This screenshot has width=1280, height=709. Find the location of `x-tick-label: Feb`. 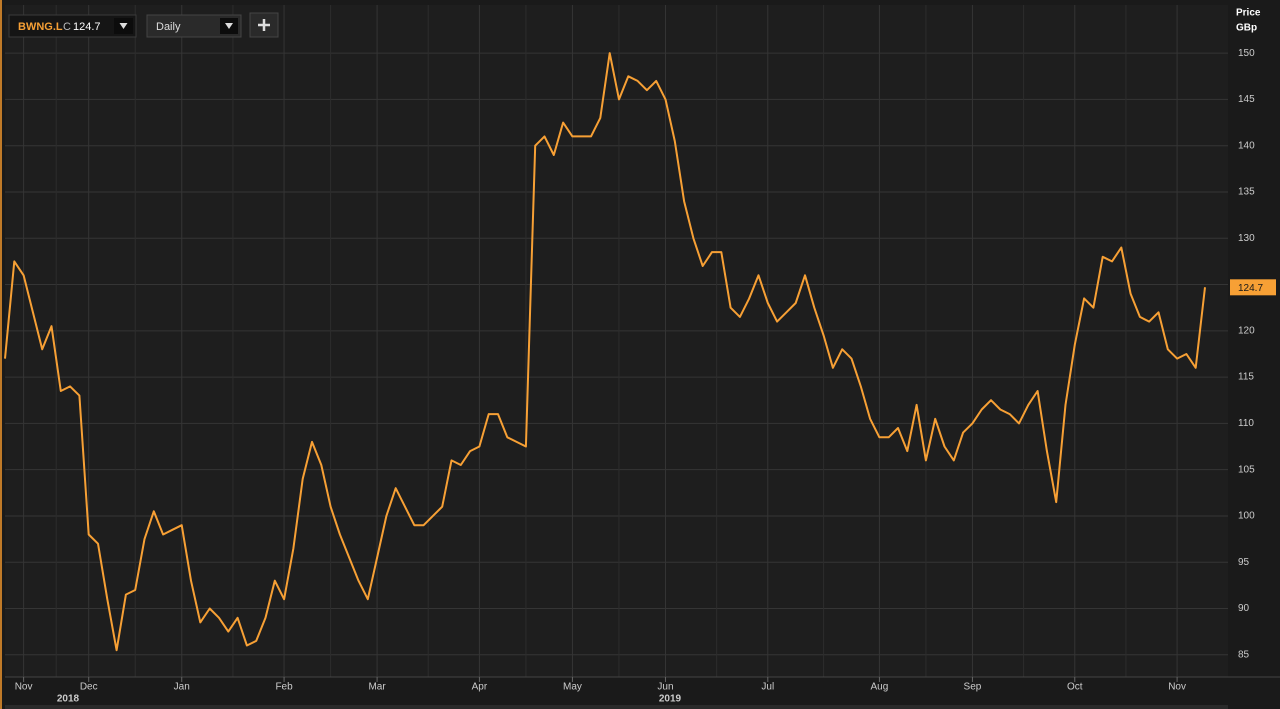

x-tick-label: Feb is located at coordinates (284, 687).